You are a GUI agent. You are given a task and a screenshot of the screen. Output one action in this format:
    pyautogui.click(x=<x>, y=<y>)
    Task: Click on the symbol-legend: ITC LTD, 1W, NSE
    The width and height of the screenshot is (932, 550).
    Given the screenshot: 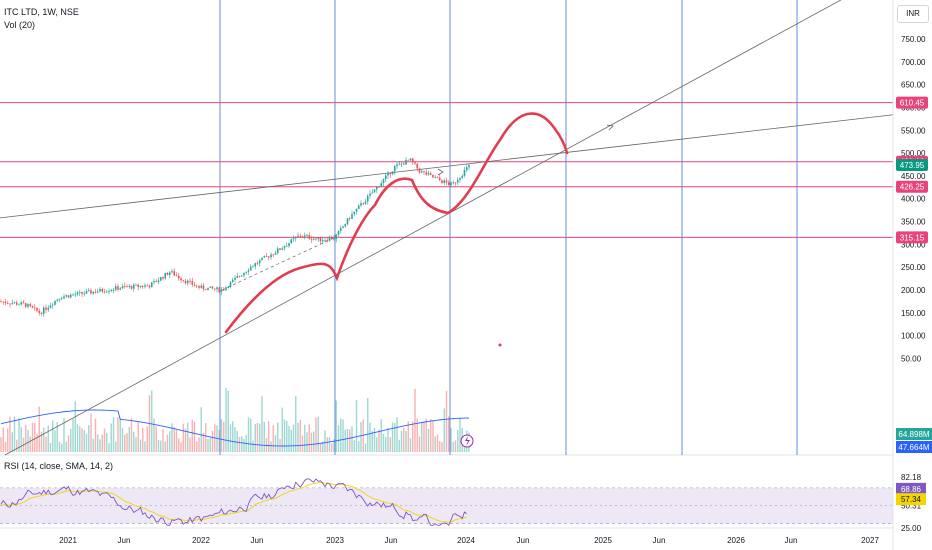 What is the action you would take?
    pyautogui.click(x=41, y=12)
    